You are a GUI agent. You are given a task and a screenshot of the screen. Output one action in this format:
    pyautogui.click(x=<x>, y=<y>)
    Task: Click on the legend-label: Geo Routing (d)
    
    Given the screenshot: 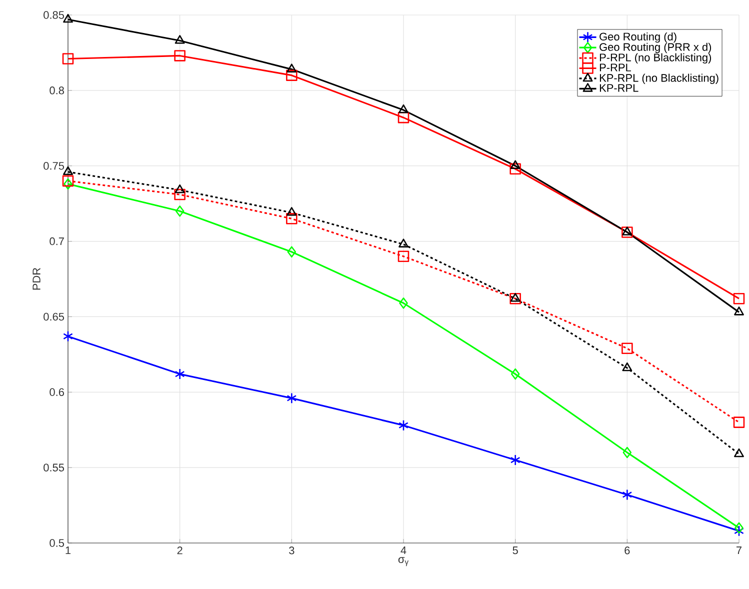 What is the action you would take?
    pyautogui.click(x=638, y=37)
    